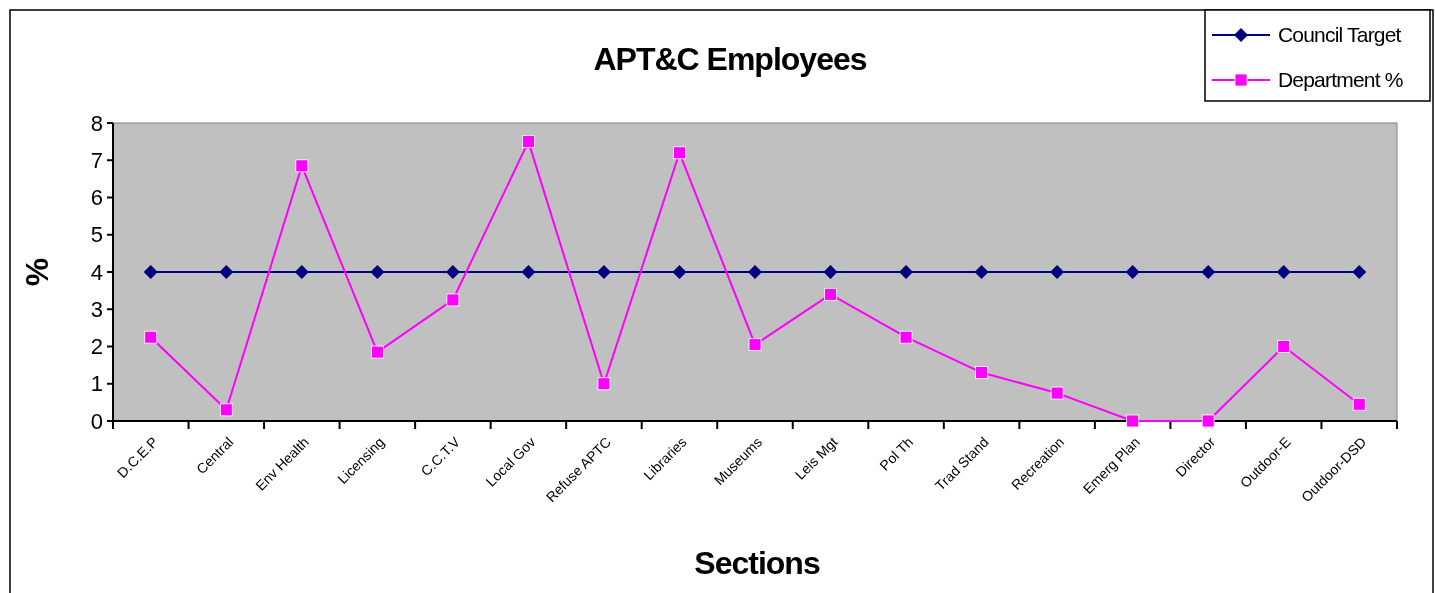 The width and height of the screenshot is (1435, 593). I want to click on y-tick-label: 0, so click(96, 421).